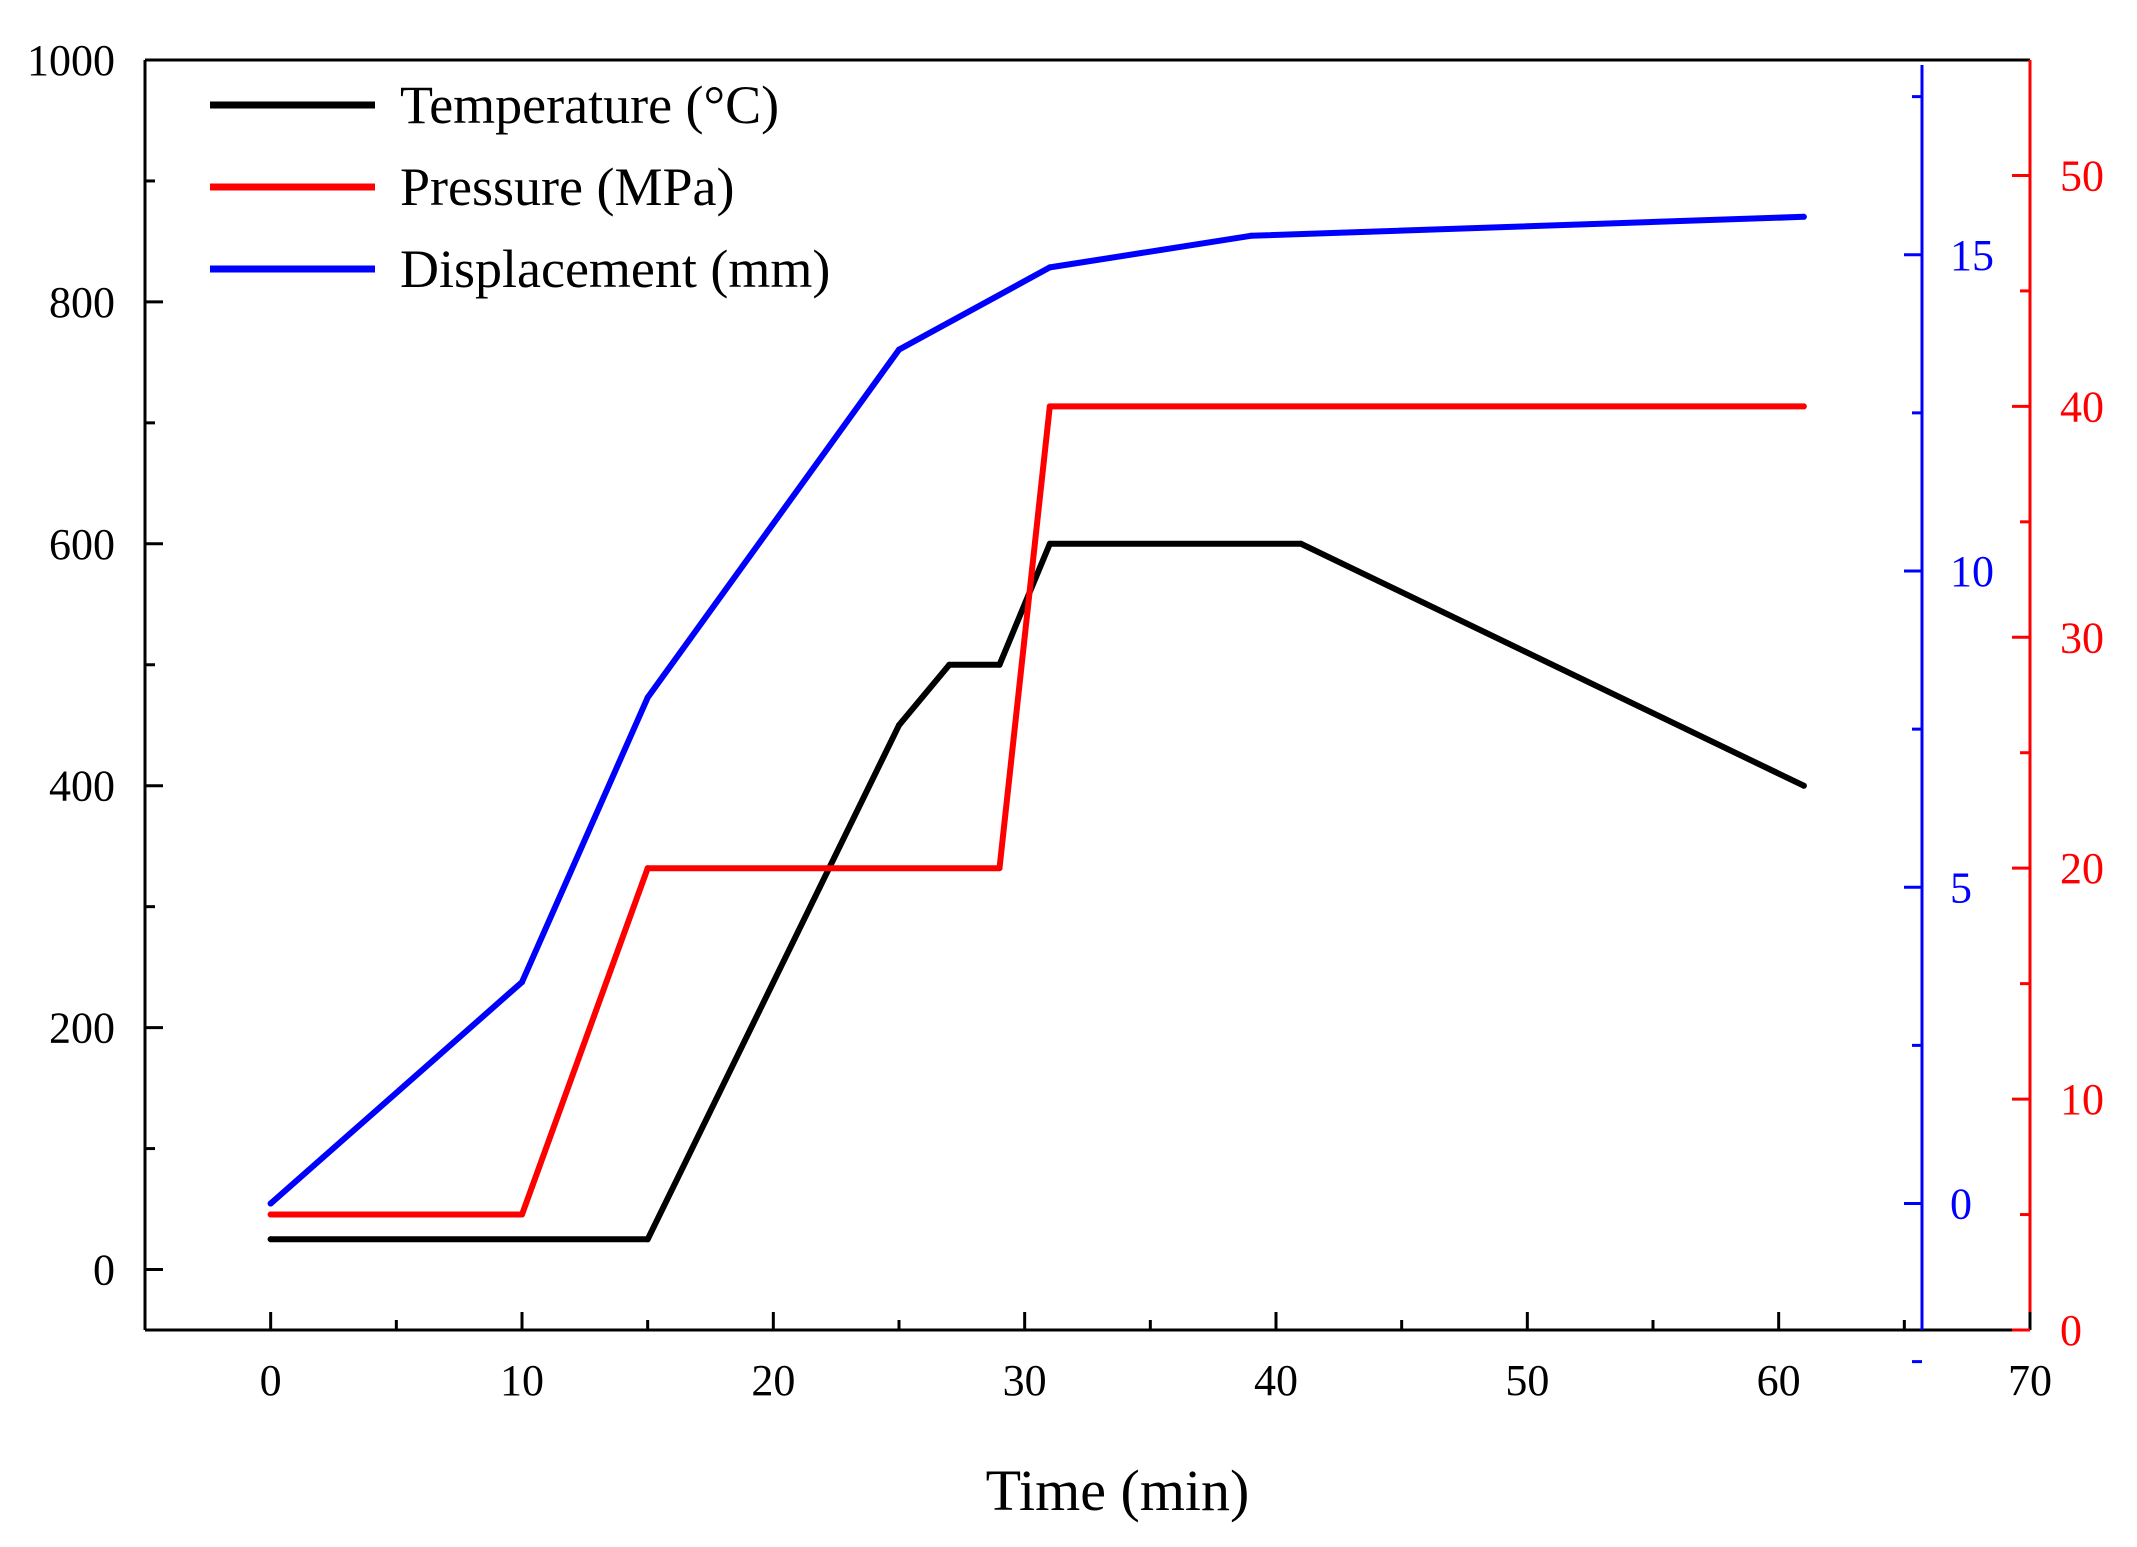 The width and height of the screenshot is (2137, 1547). Describe the element at coordinates (104, 1270) in the screenshot. I see `left-tick-label: 0` at that location.